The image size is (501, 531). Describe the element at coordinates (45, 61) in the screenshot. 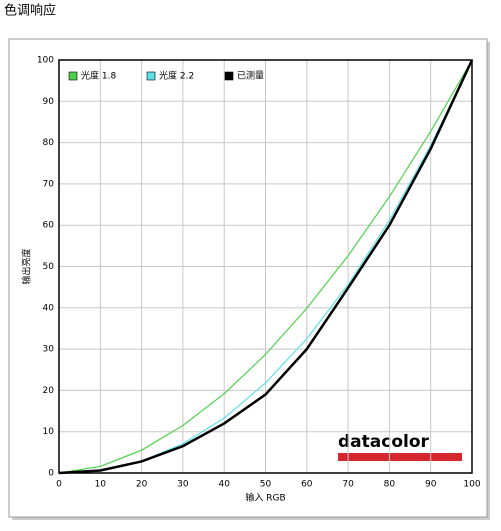

I see `y-tick-label: 100` at that location.